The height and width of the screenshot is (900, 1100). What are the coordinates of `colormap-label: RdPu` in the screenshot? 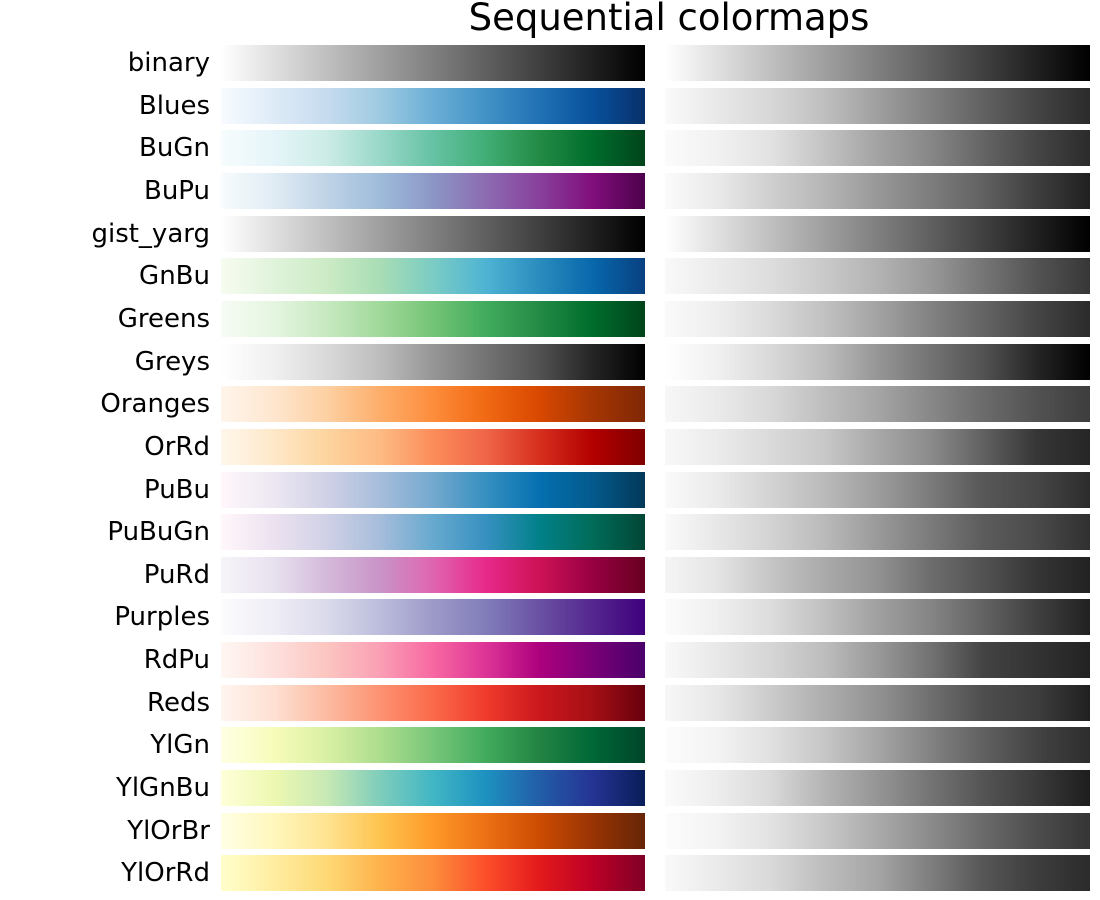 It's located at (176, 660).